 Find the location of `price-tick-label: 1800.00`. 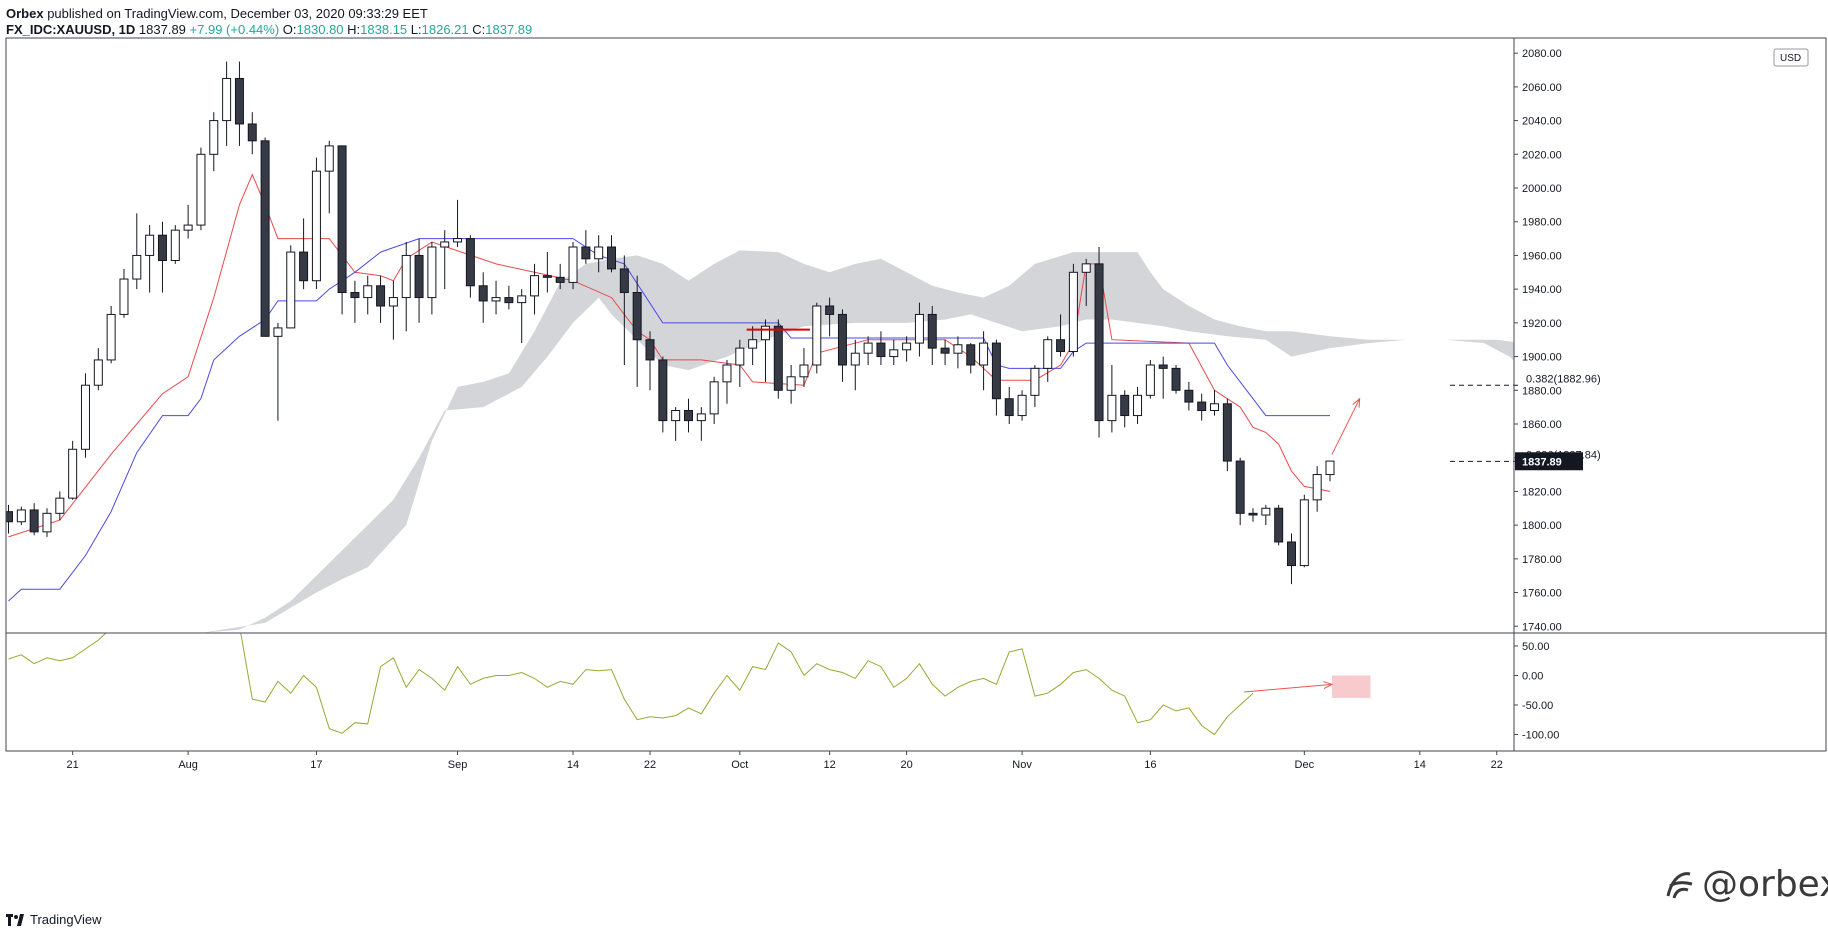

price-tick-label: 1800.00 is located at coordinates (1542, 526).